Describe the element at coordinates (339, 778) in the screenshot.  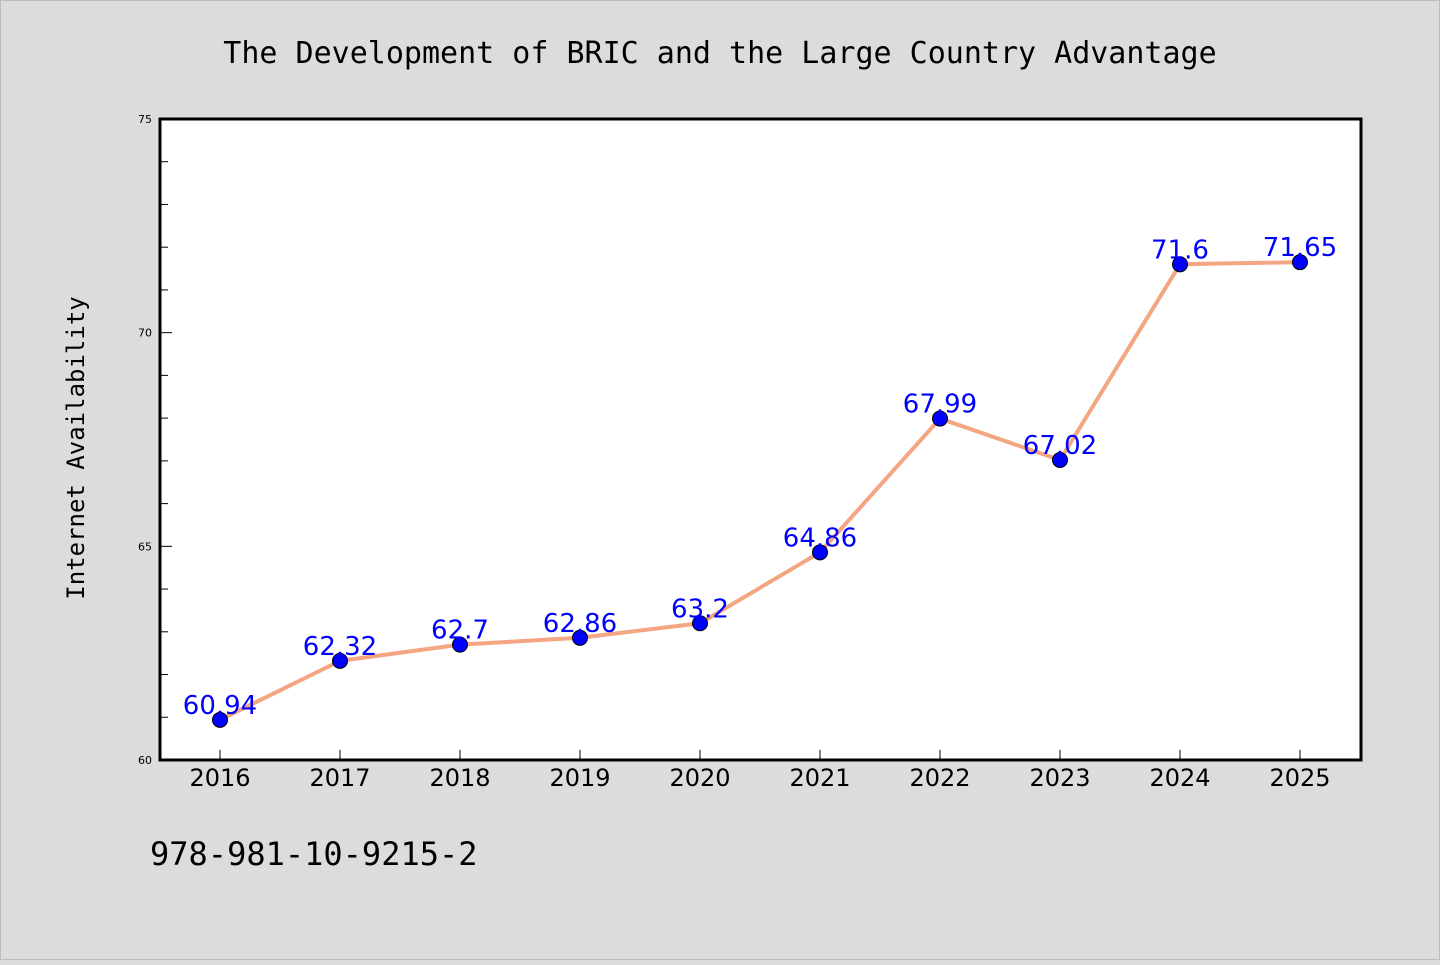
I see `x-tick-label: 2017` at that location.